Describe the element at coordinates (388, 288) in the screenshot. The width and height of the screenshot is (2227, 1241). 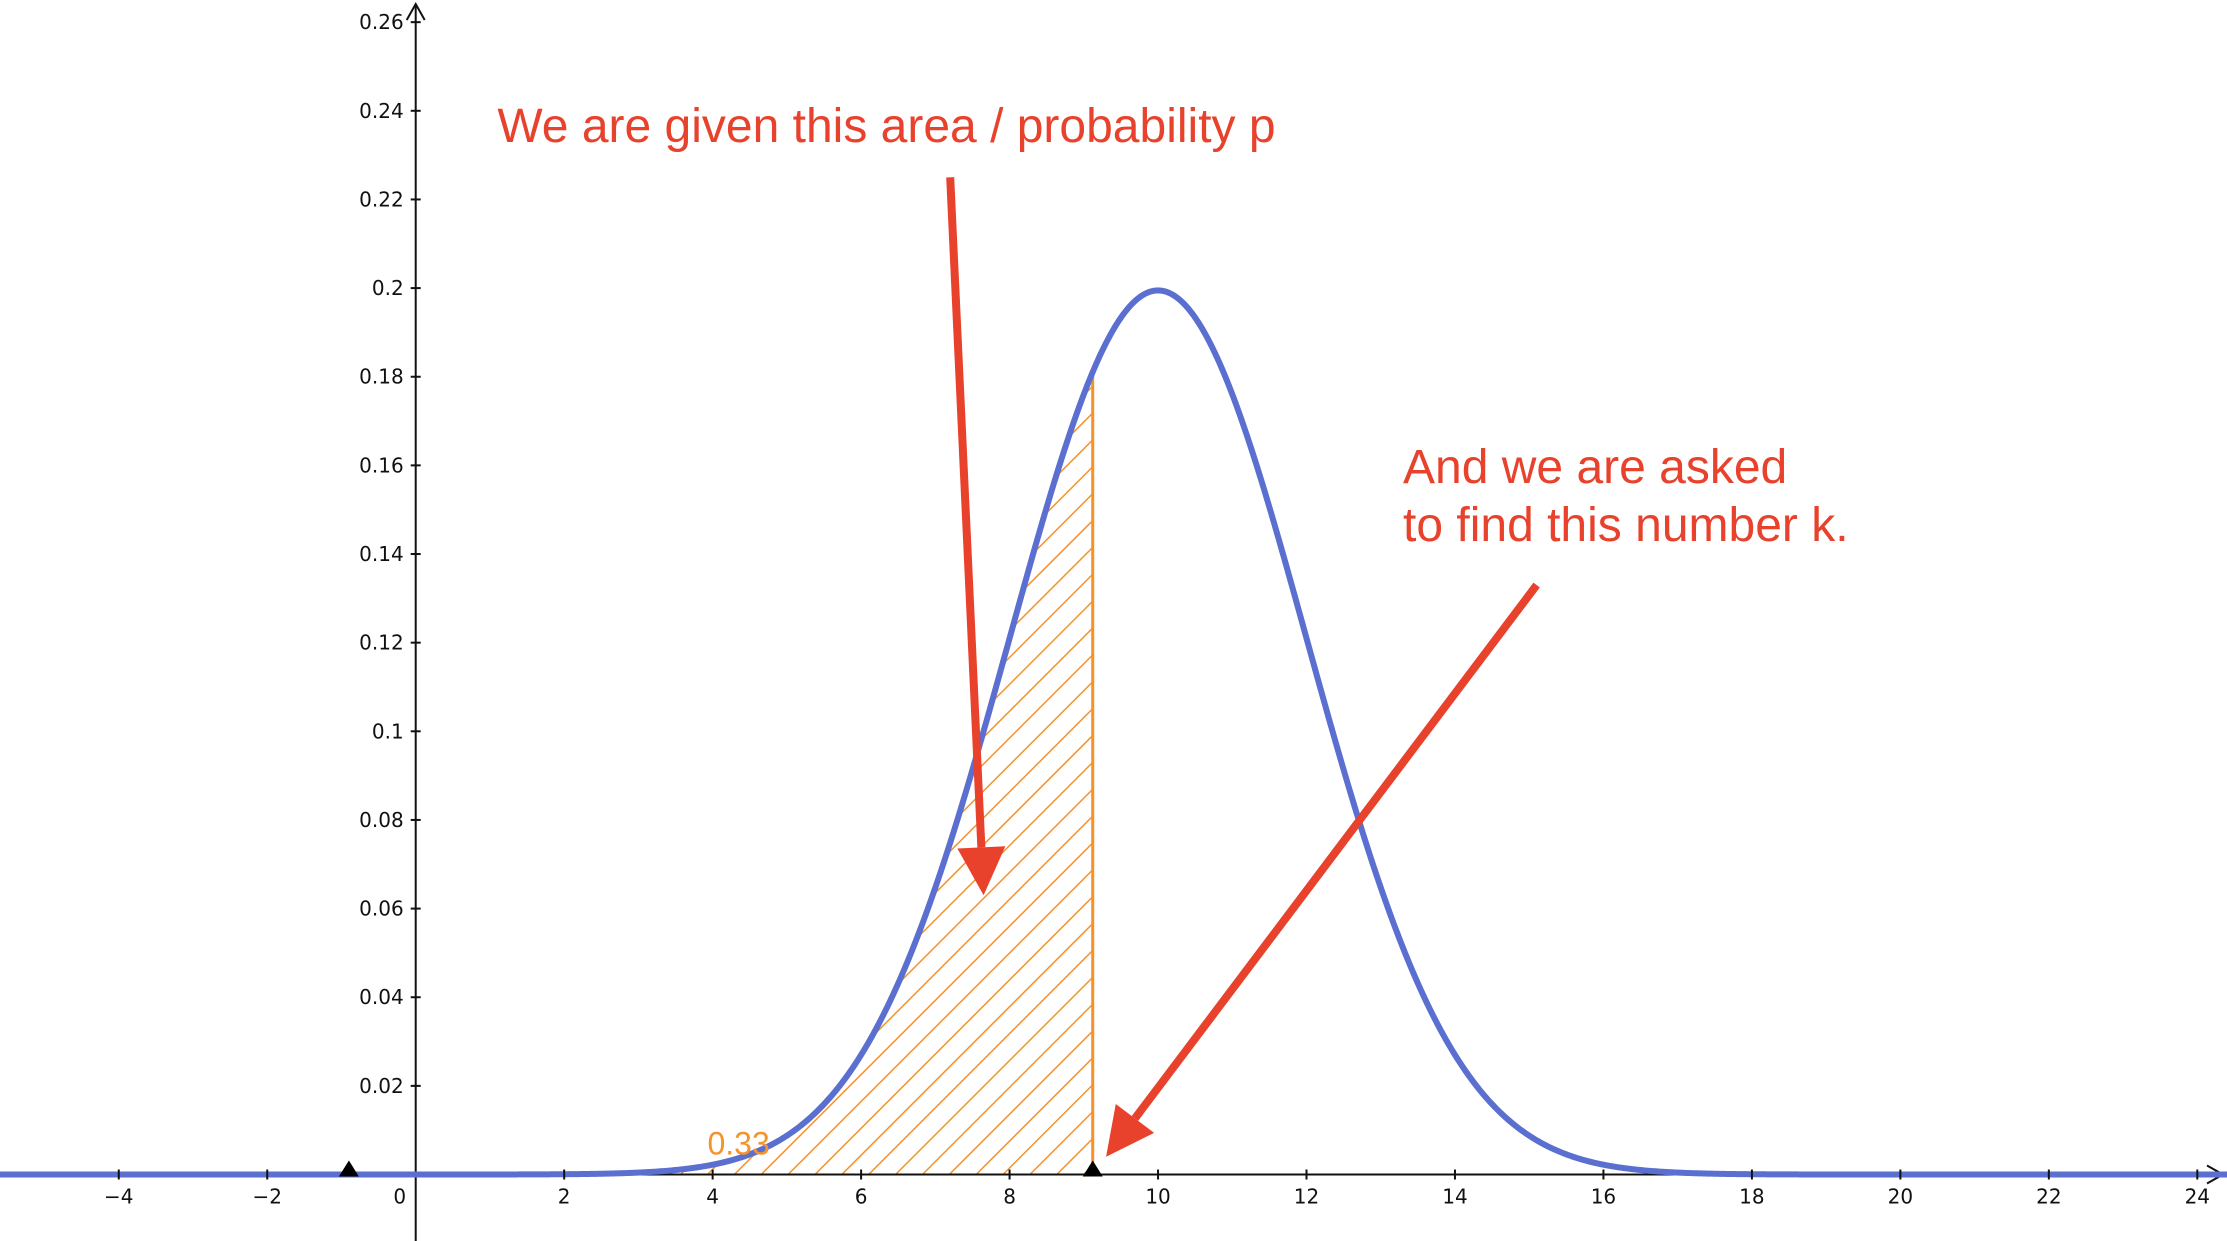
I see `y-tick-label: 0.2` at that location.